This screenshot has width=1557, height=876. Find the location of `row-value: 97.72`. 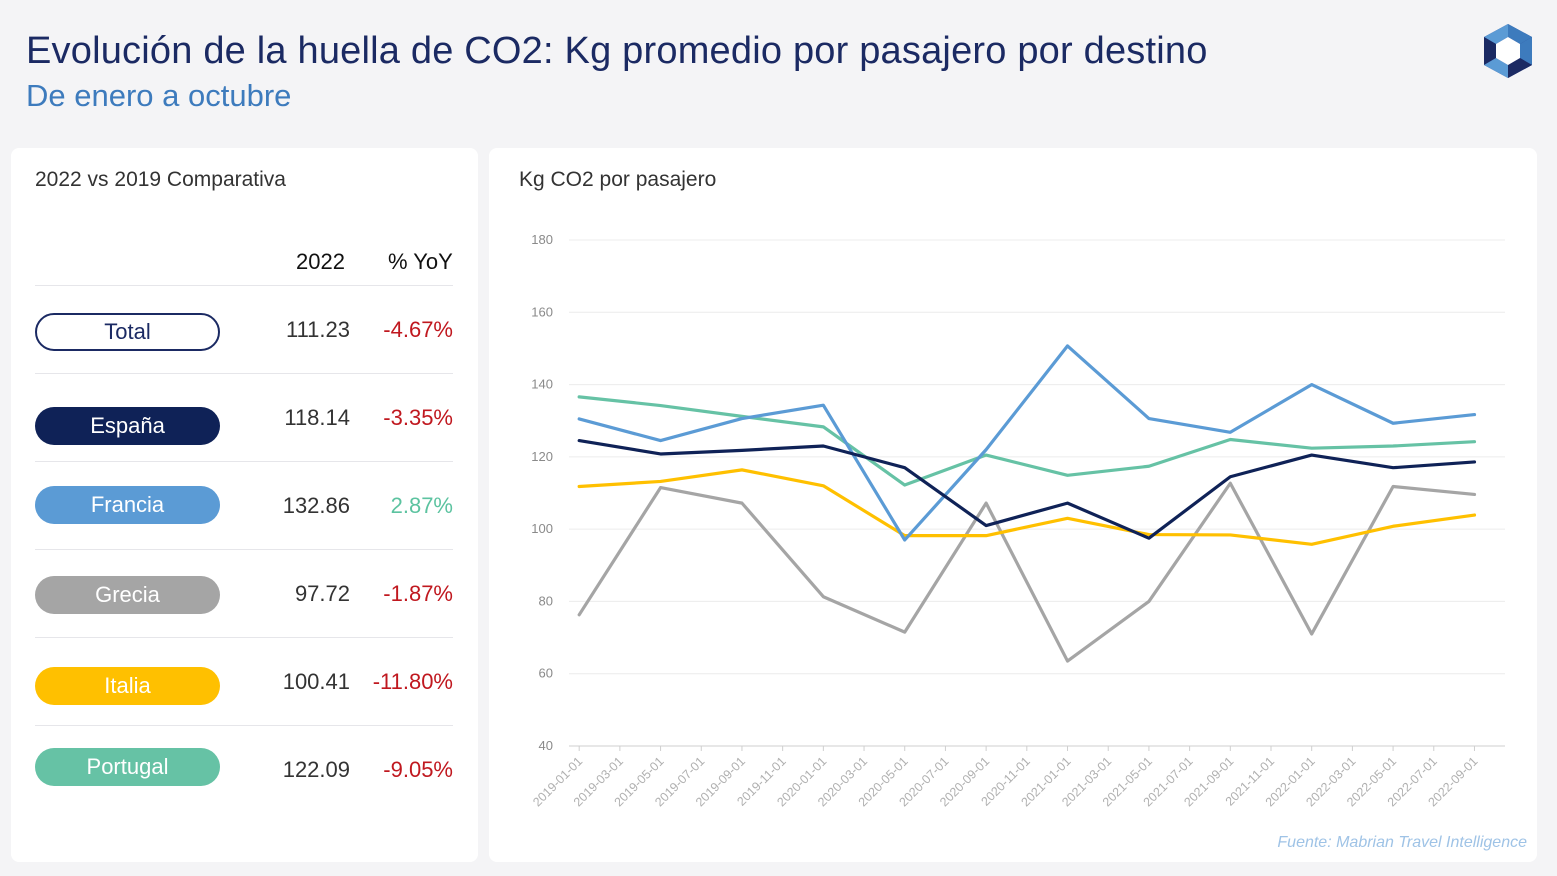

row-value: 97.72 is located at coordinates (322, 593).